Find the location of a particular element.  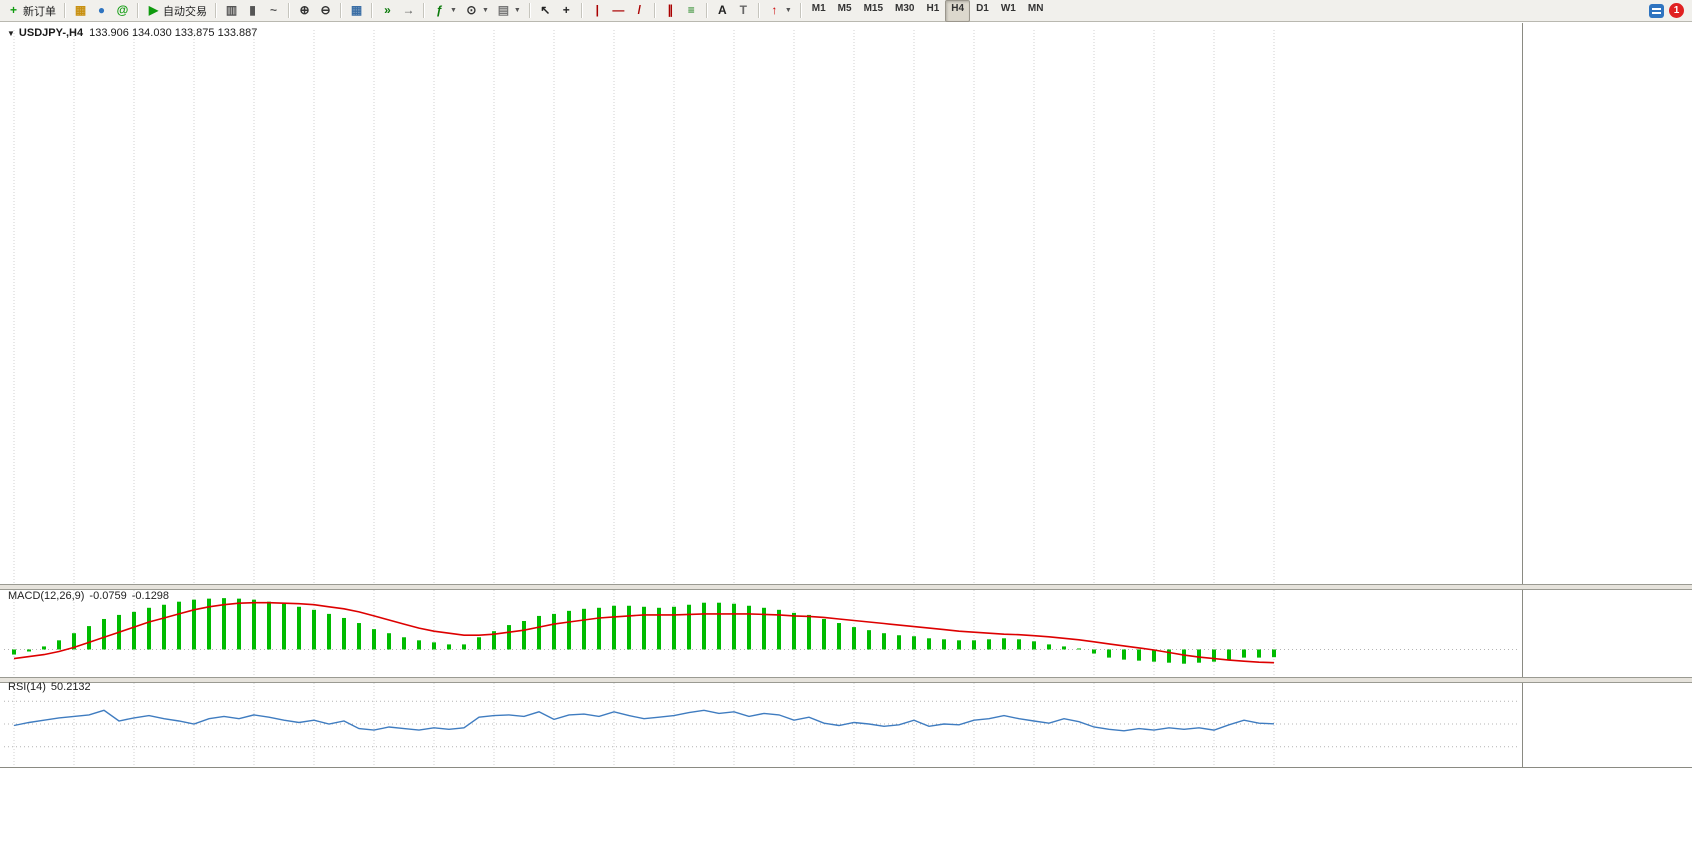

time-axis-border is located at coordinates (846, 767).